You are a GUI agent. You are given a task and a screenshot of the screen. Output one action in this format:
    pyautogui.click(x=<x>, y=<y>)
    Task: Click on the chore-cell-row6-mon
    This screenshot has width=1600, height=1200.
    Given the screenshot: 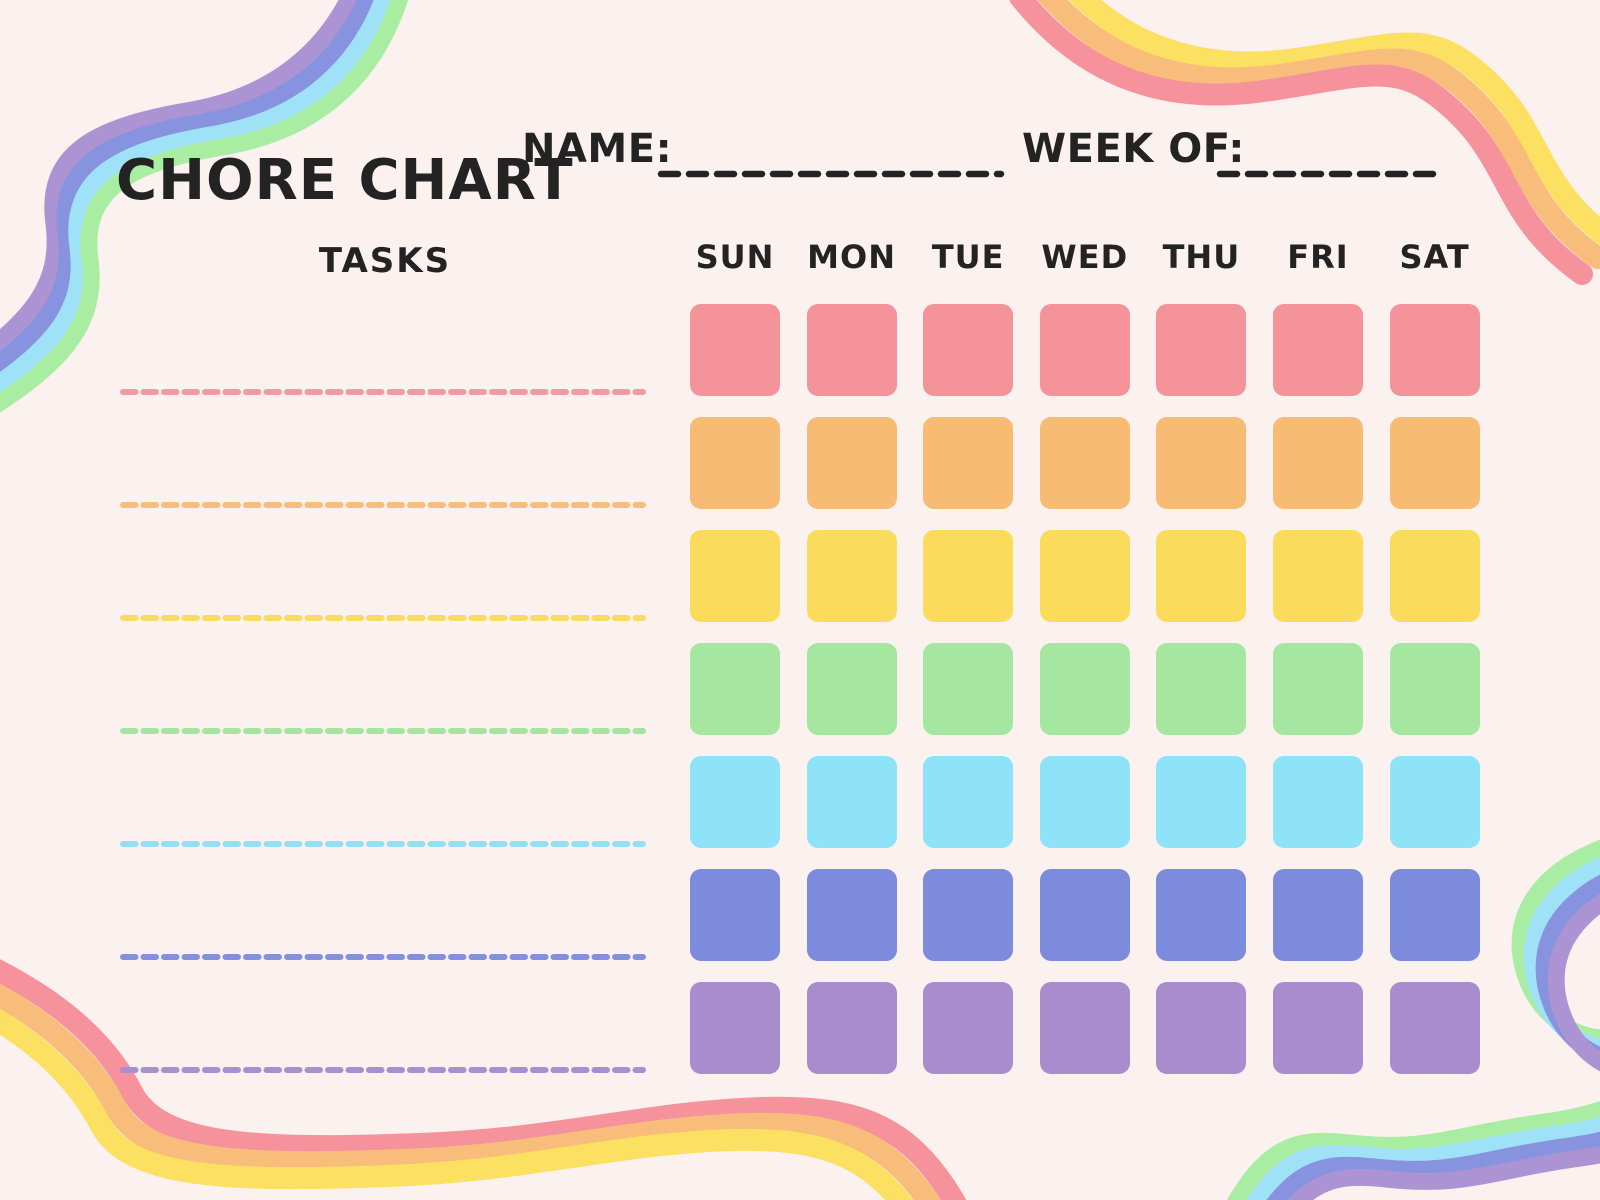 What is the action you would take?
    pyautogui.click(x=851, y=915)
    